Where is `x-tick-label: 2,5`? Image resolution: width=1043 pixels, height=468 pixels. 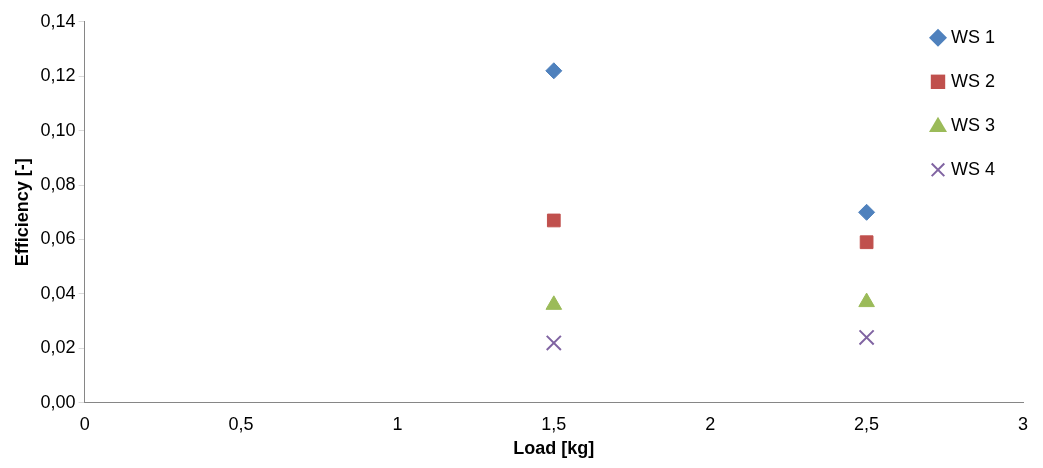
x-tick-label: 2,5 is located at coordinates (867, 423).